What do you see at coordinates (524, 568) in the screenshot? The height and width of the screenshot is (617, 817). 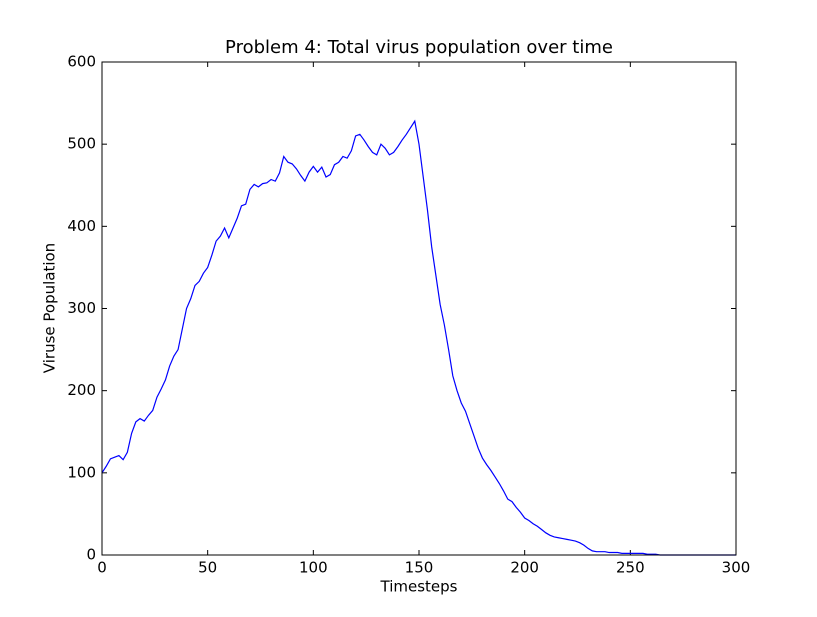 I see `x-tick-label: 200` at bounding box center [524, 568].